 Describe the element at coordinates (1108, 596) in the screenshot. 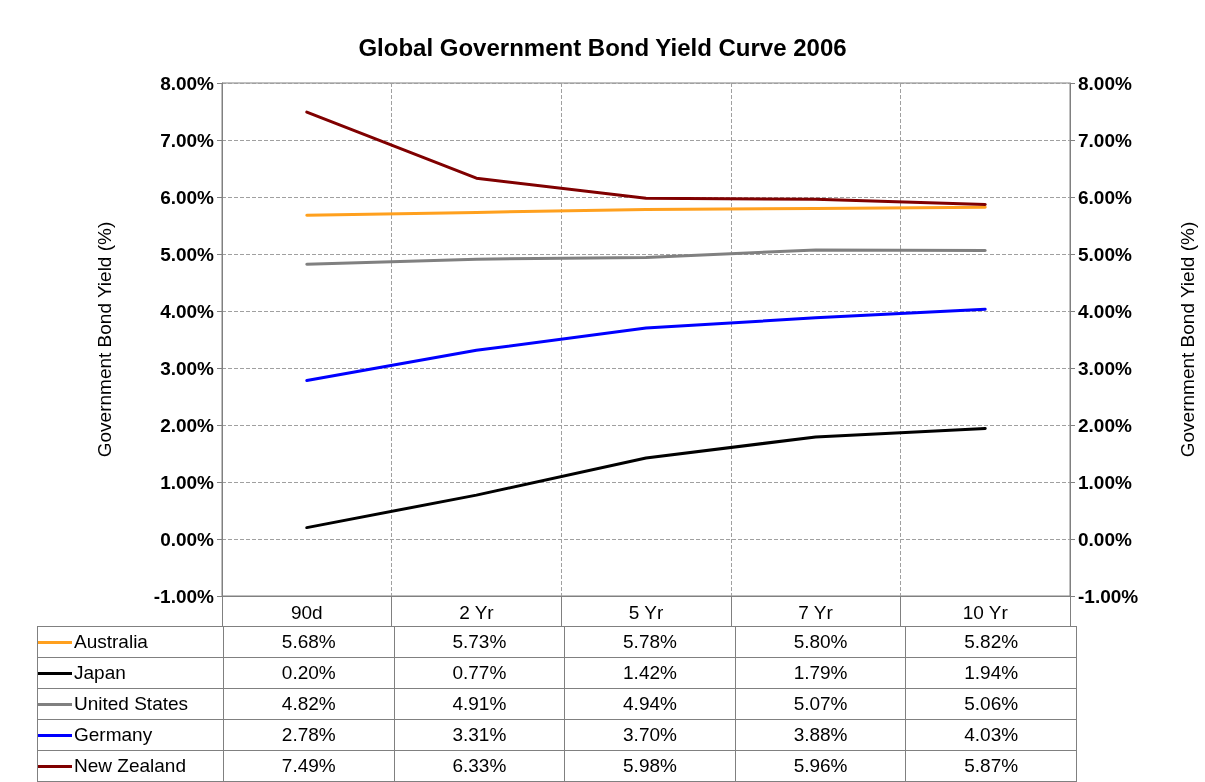

I see `y2-tick-label: -1.00%` at that location.